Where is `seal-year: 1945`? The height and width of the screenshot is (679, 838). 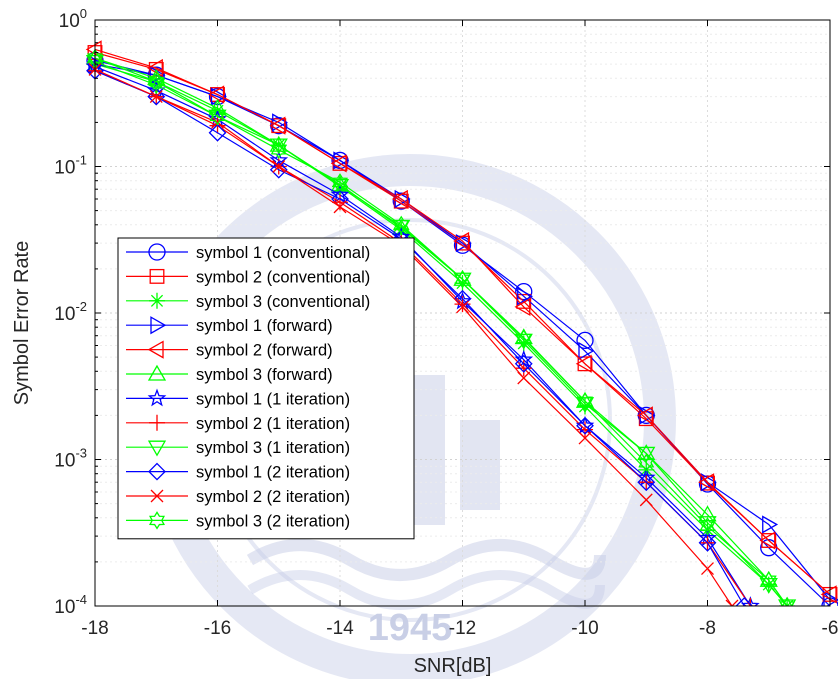
seal-year: 1945 is located at coordinates (410, 628).